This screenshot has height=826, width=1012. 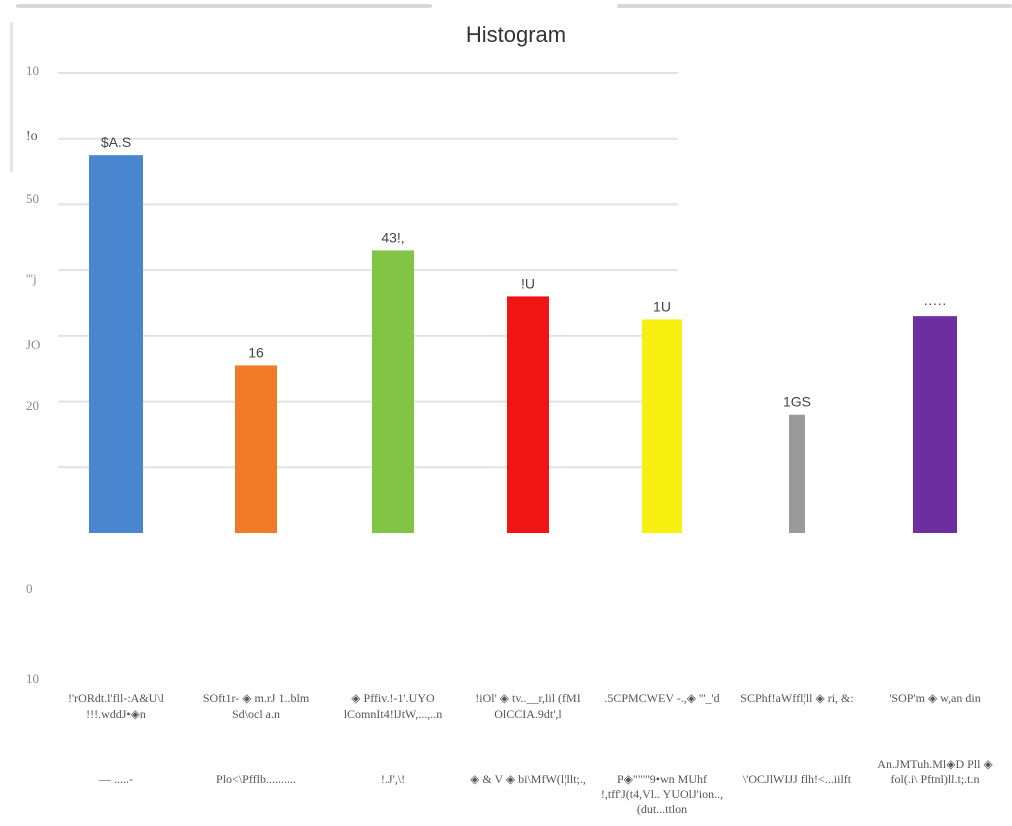 I want to click on y-tick-label: '''j, so click(x=31, y=278).